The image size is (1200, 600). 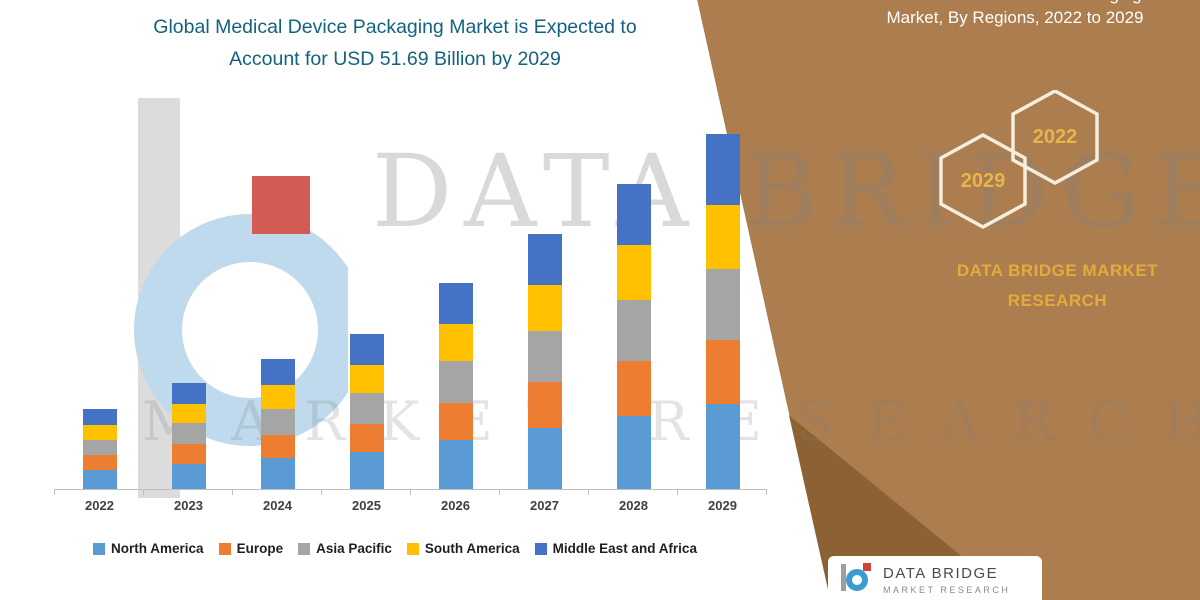 I want to click on x-tick-label: 2026, so click(x=455, y=505).